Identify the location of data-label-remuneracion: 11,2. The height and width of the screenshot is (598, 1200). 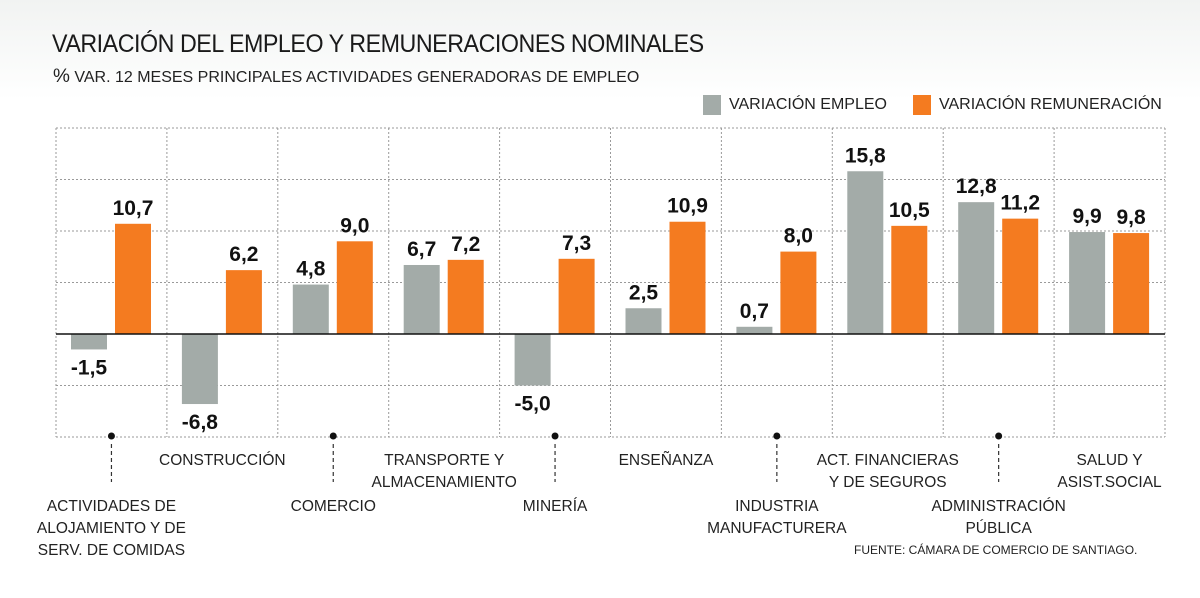
(1020, 203).